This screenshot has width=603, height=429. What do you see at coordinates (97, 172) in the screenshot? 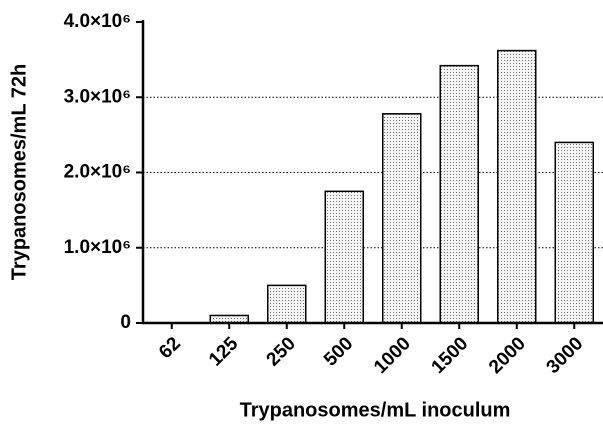
I see `y-tick-label: 2.0×10⁶` at bounding box center [97, 172].